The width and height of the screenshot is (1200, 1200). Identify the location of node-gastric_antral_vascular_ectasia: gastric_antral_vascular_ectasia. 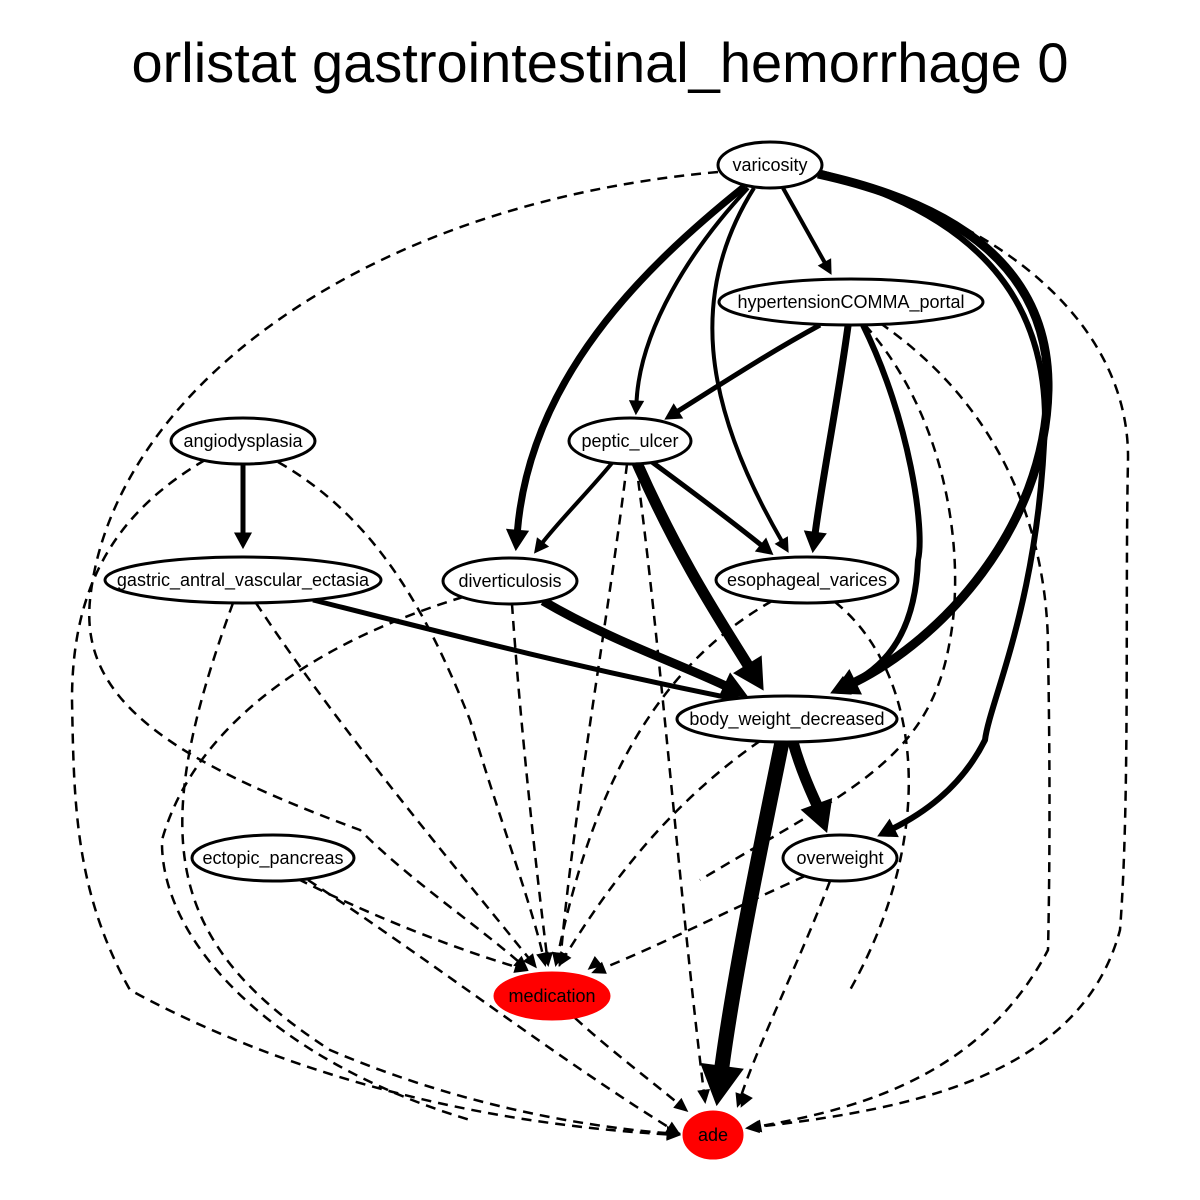
(243, 580).